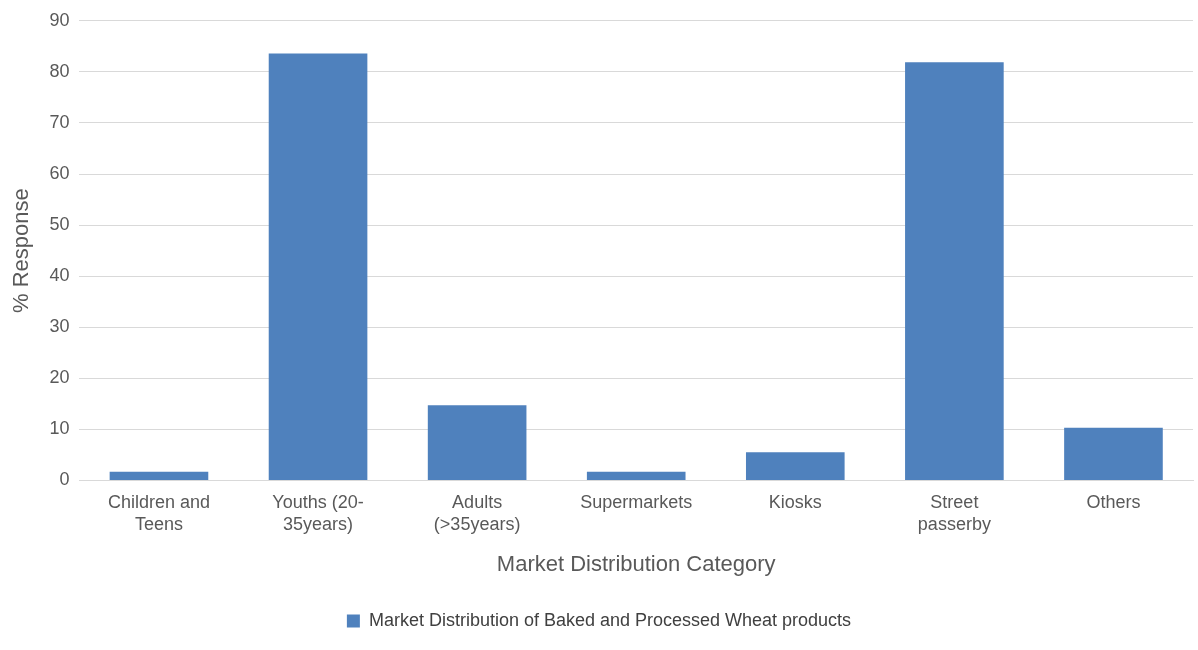 This screenshot has height=650, width=1198. Describe the element at coordinates (64, 479) in the screenshot. I see `y-tick-label: 0` at that location.